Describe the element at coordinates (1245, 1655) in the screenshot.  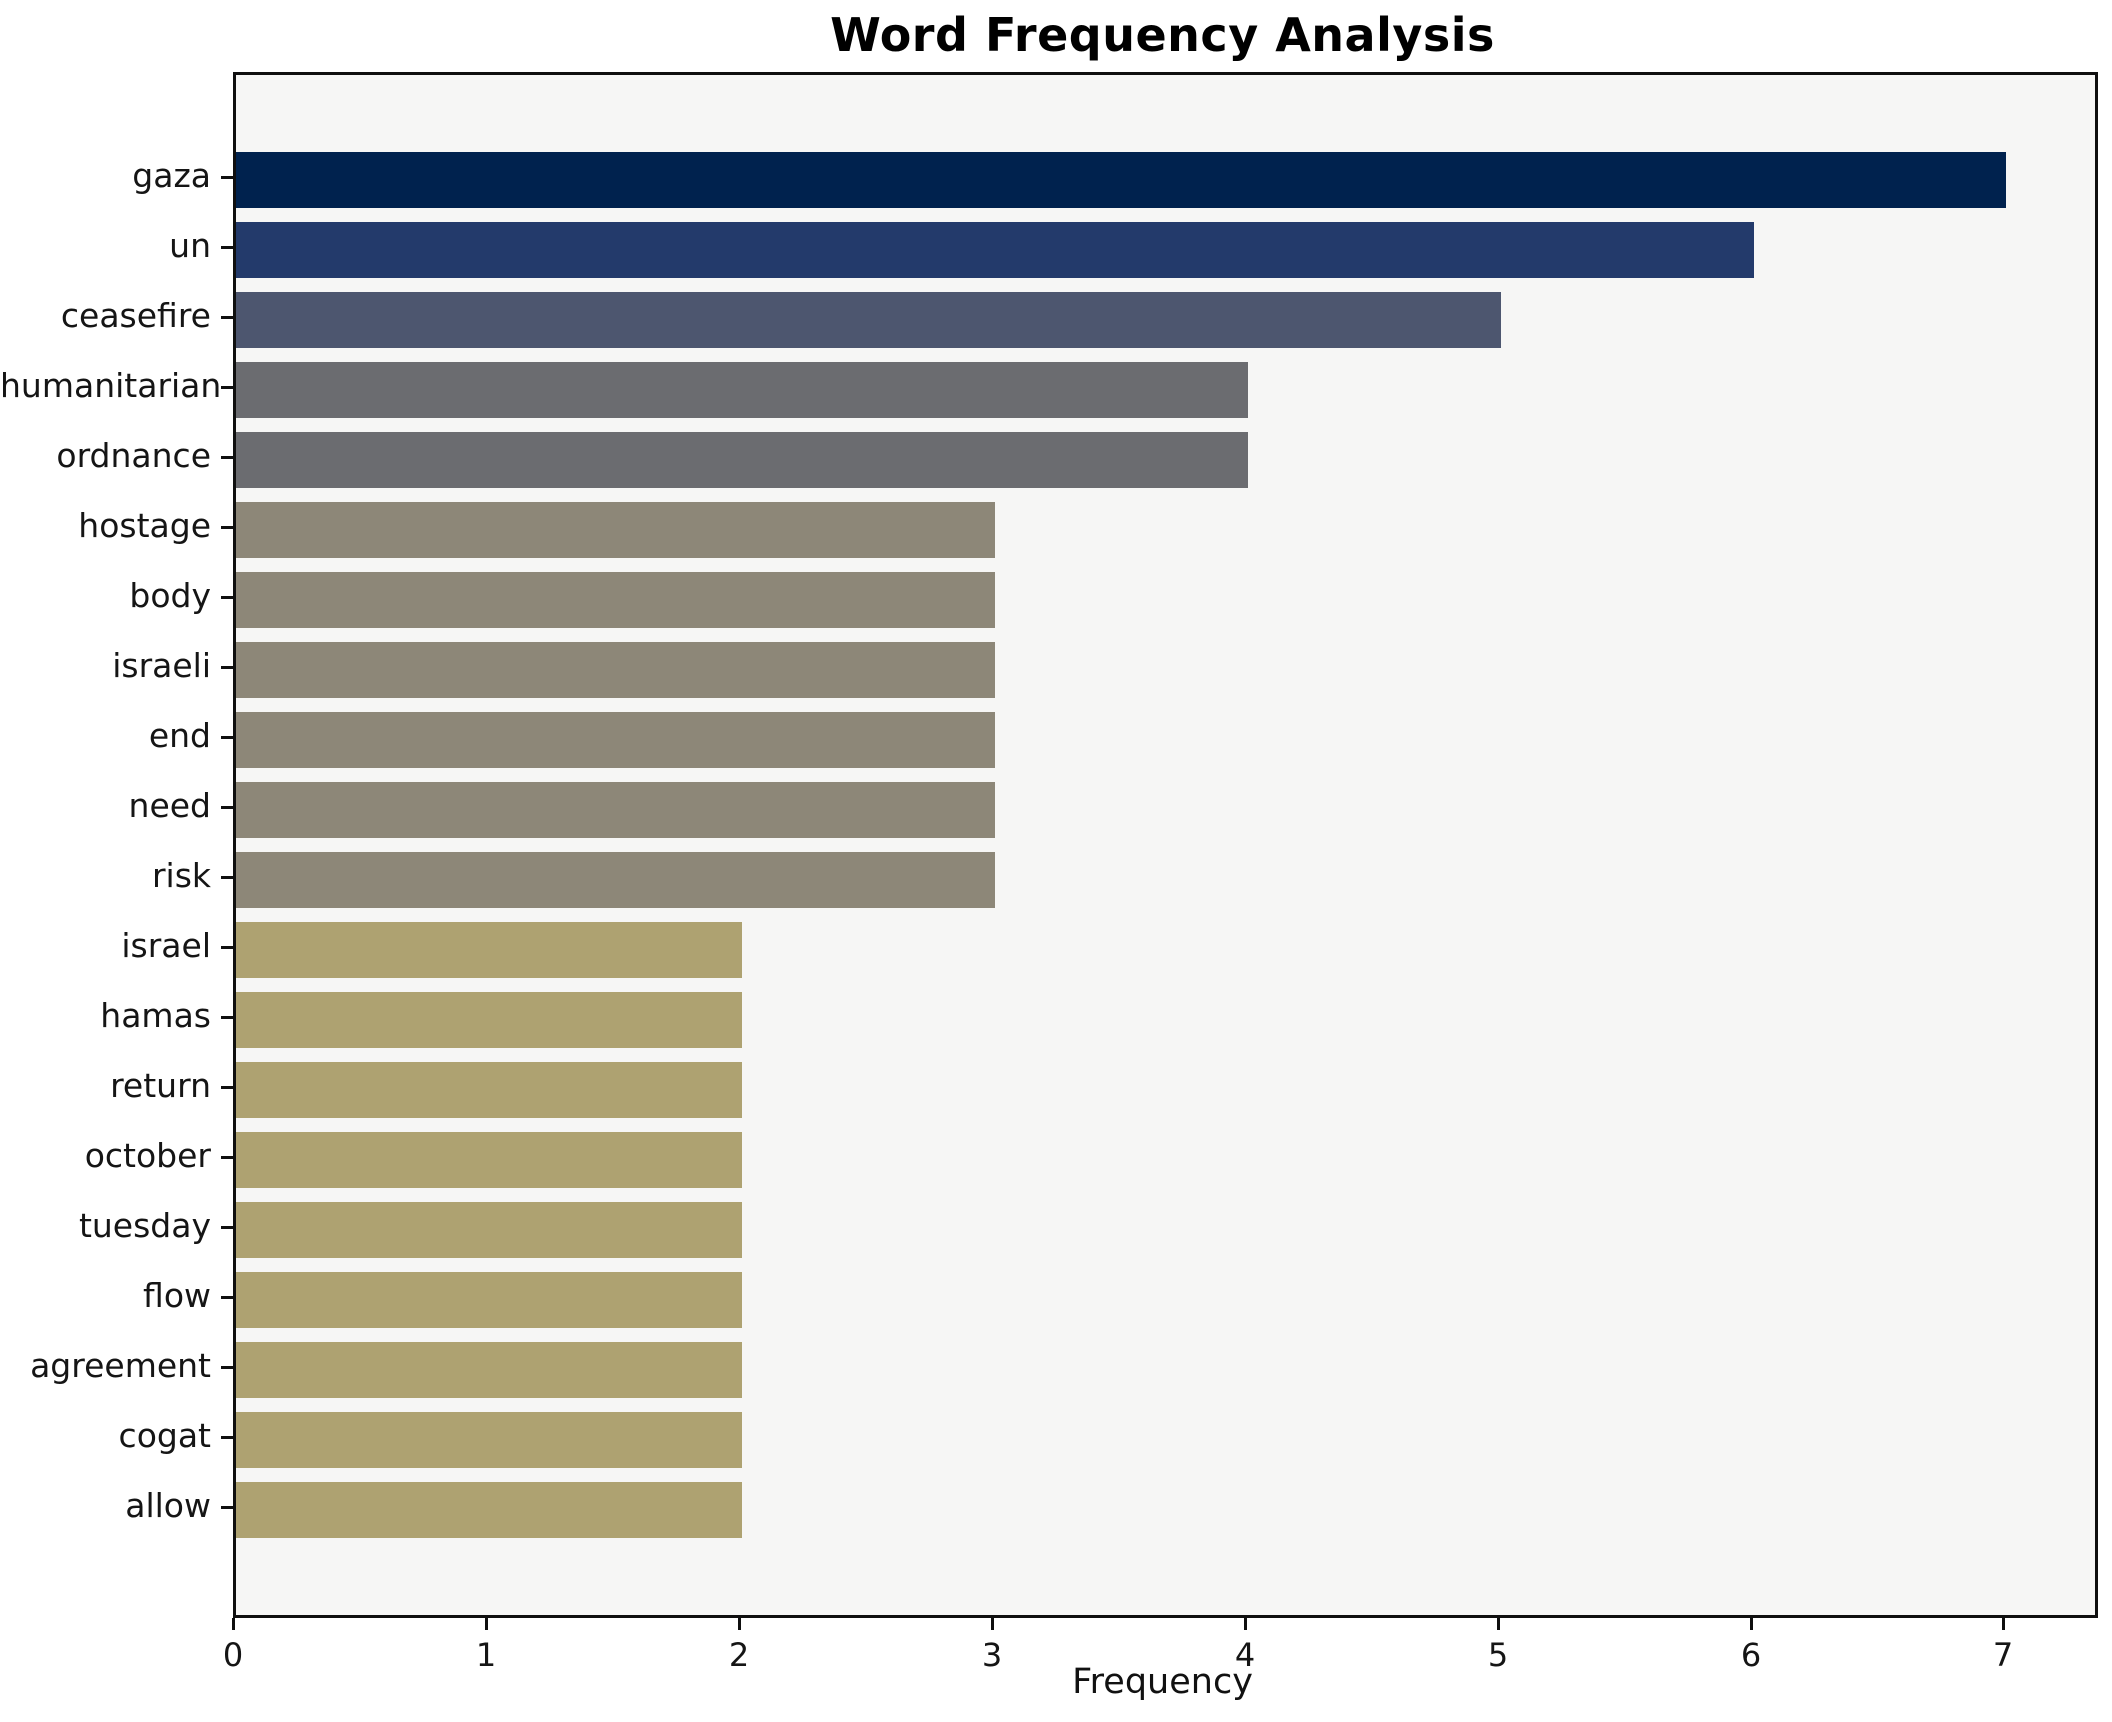
I see `x-tick-label: 4` at that location.